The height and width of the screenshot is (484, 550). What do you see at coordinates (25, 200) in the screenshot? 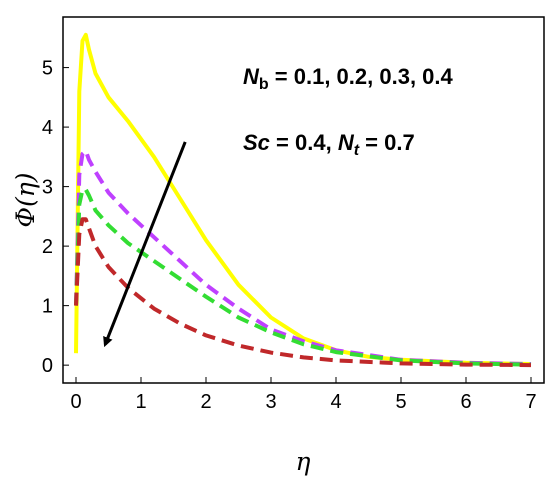
I see `y-axis-title: Φ(η)` at bounding box center [25, 200].